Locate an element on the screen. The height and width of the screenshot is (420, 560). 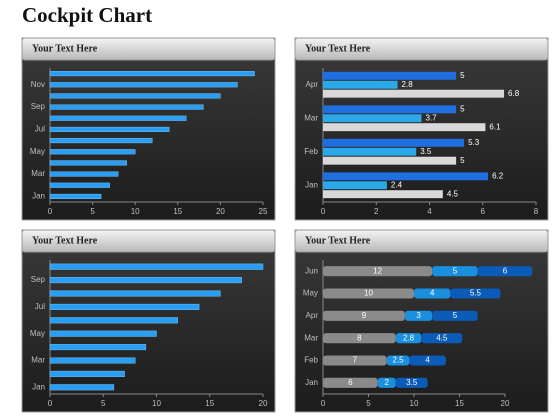
data-label: 3.7 is located at coordinates (432, 117).